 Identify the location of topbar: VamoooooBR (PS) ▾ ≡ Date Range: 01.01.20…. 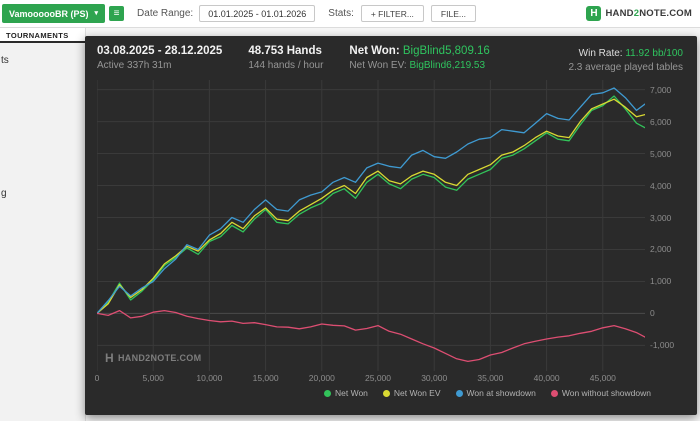
(350, 14).